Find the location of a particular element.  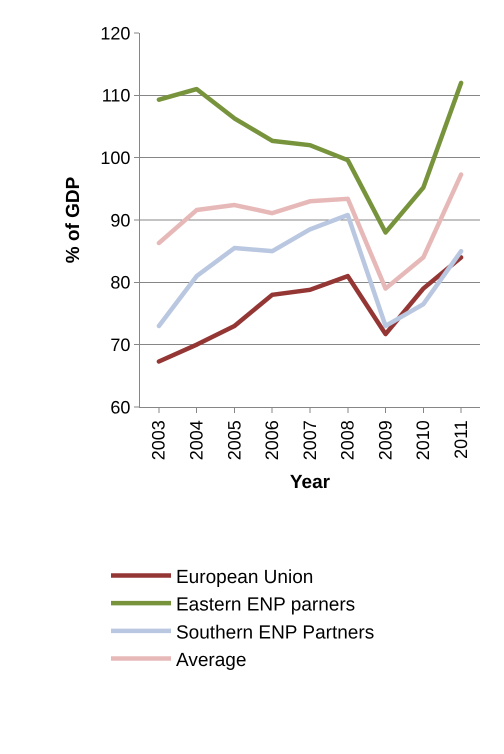

y-tick-label: 80 is located at coordinates (120, 282).